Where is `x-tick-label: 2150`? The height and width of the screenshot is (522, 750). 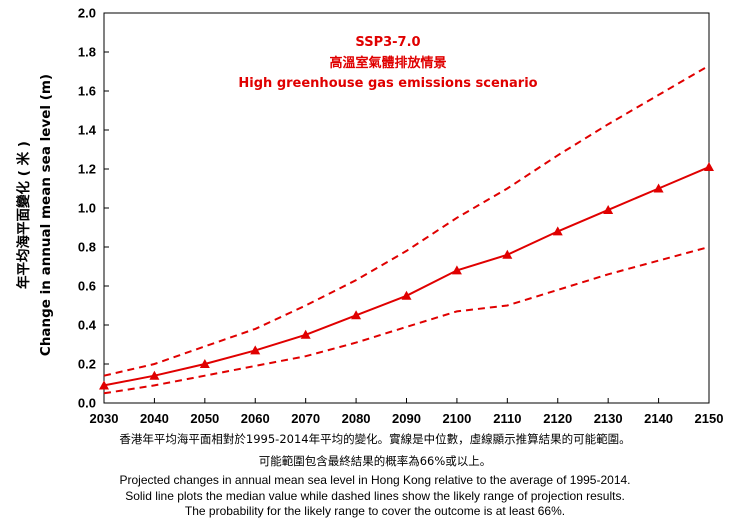
x-tick-label: 2150 is located at coordinates (709, 418).